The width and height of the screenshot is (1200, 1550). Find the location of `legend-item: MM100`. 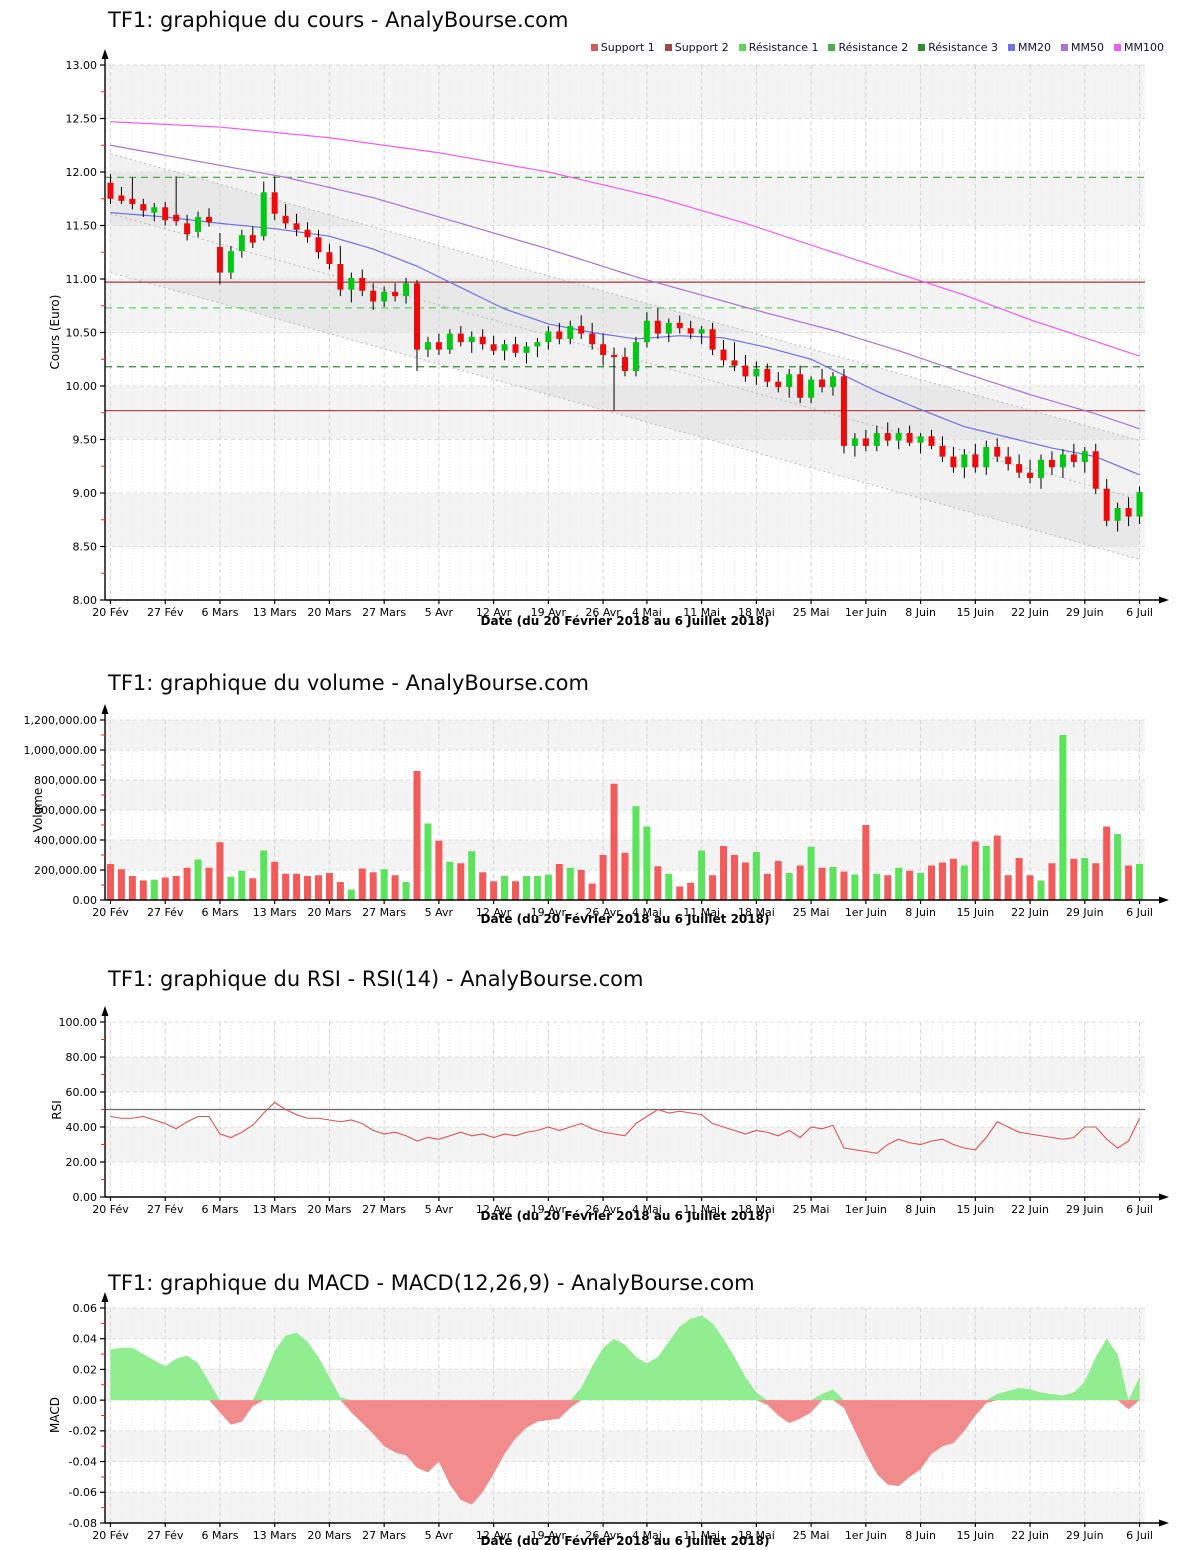

legend-item: MM100 is located at coordinates (1139, 47).